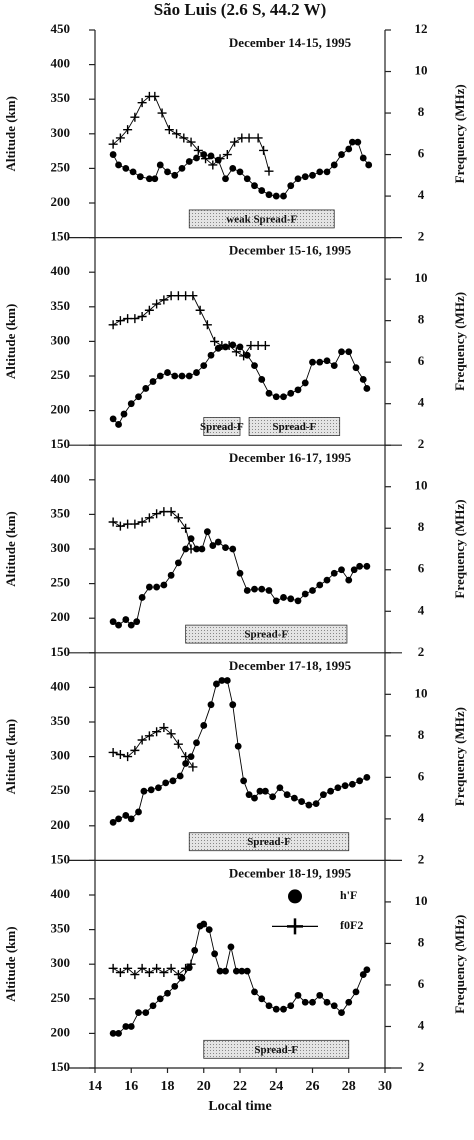 The height and width of the screenshot is (1140, 474). Describe the element at coordinates (385, 1086) in the screenshot. I see `x-tick-label: 30` at that location.